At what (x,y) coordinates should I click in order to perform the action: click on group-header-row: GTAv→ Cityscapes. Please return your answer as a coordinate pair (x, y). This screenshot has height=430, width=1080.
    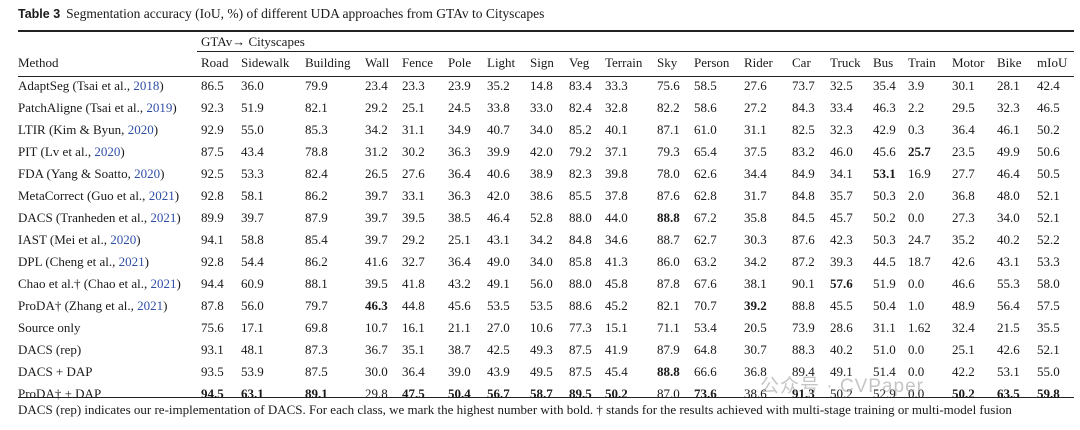
    Looking at the image, I should click on (546, 42).